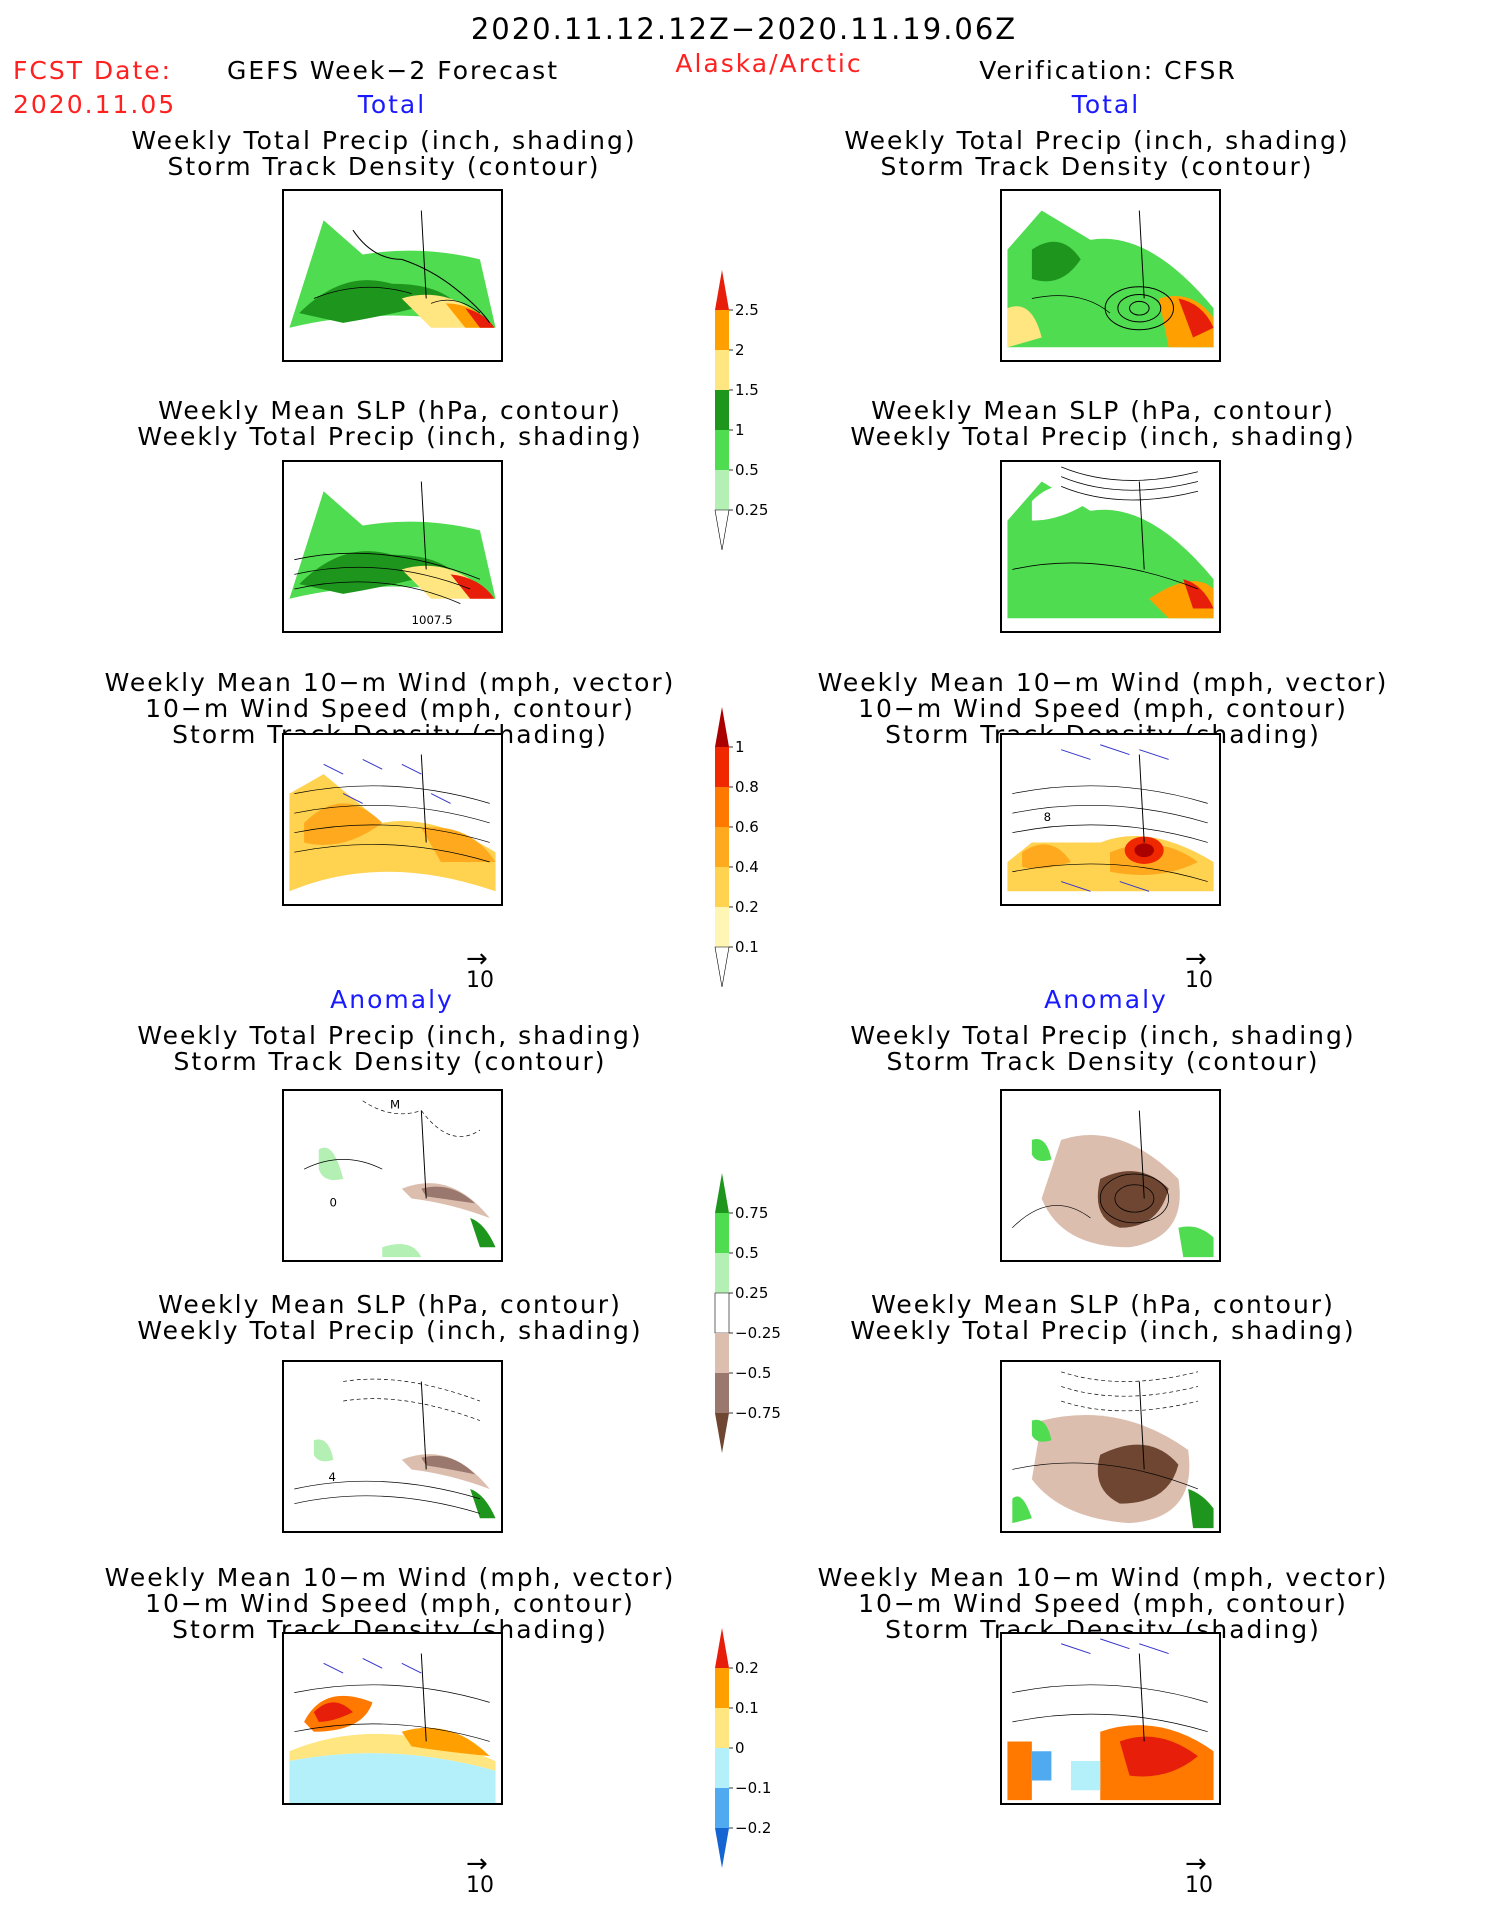  Describe the element at coordinates (1110, 1446) in the screenshot. I see `map-slp-precip-anom-obs` at that location.